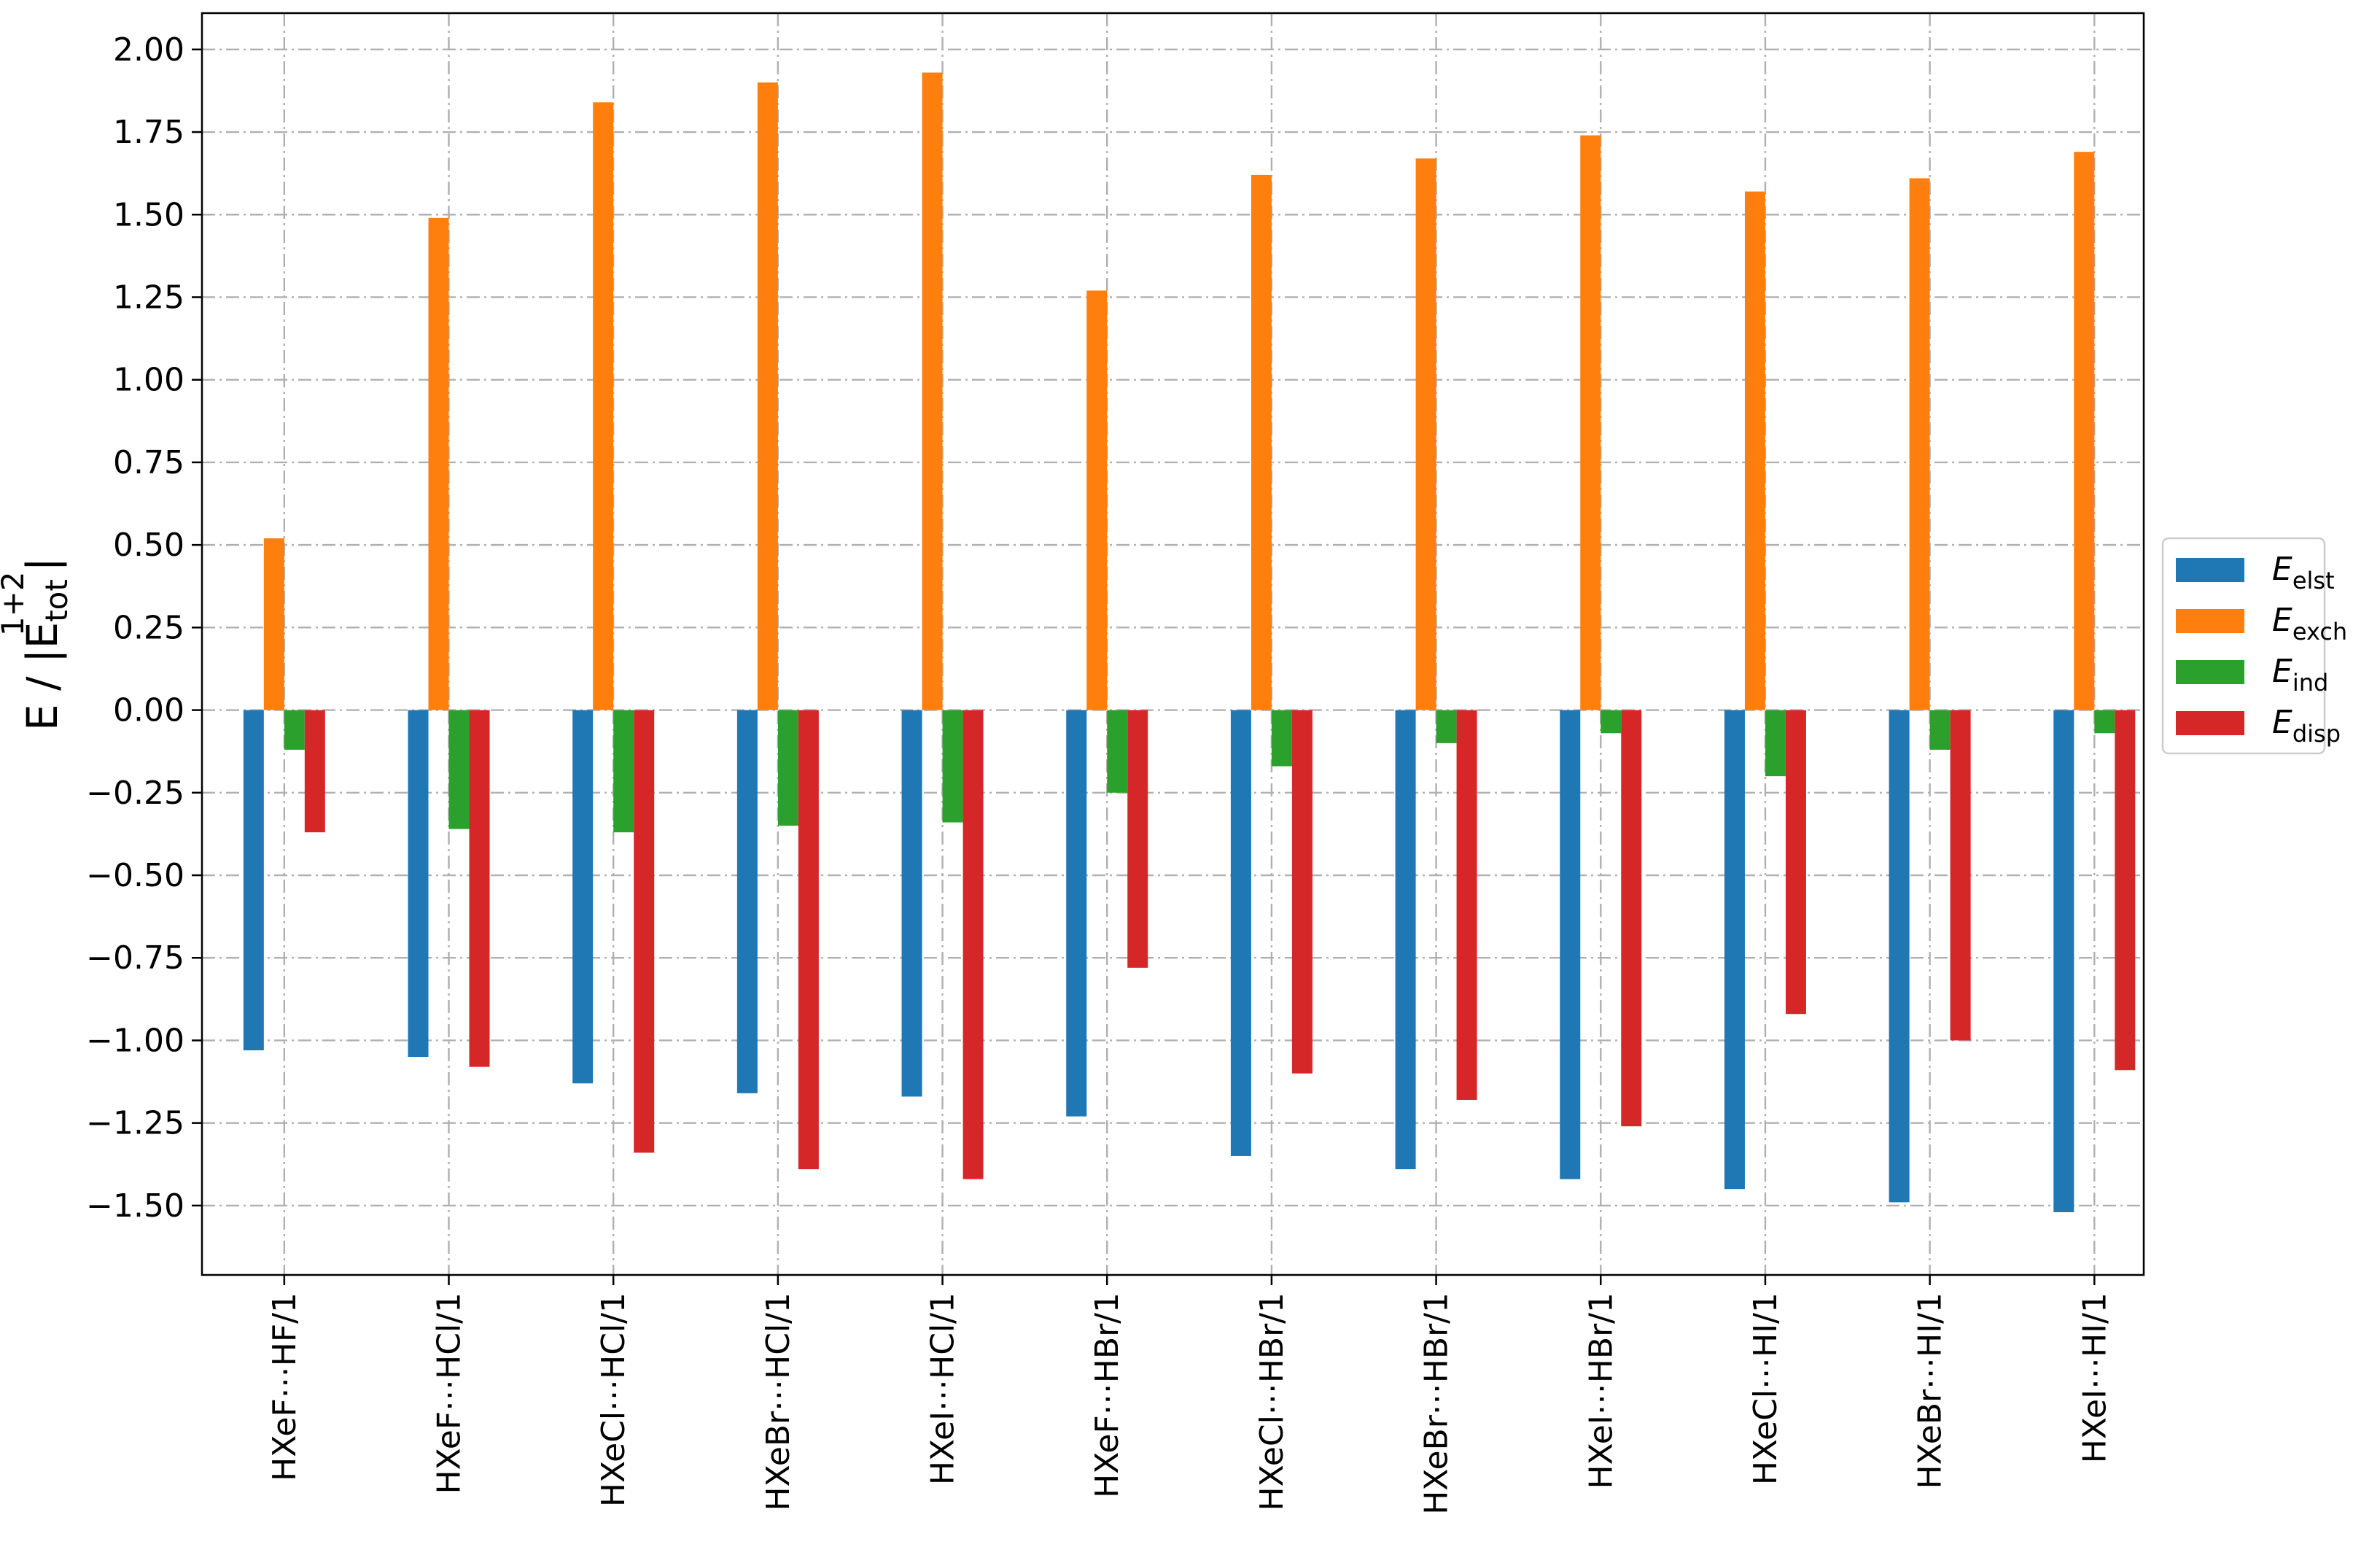 This screenshot has width=2380, height=1547. I want to click on y-tick-label: 0.50, so click(148, 545).